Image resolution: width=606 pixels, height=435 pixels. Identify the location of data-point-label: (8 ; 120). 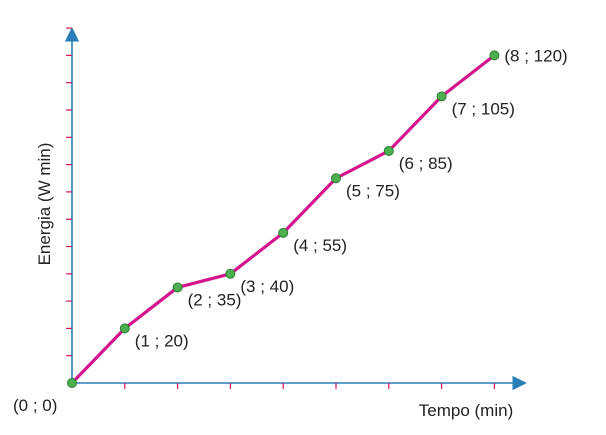
(535, 55).